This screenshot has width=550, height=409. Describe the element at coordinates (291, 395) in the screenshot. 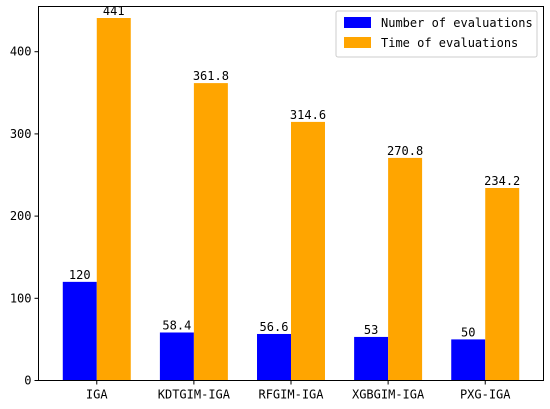

I see `x-tick-label-rfgim-iga: RFGIM-IGA` at that location.